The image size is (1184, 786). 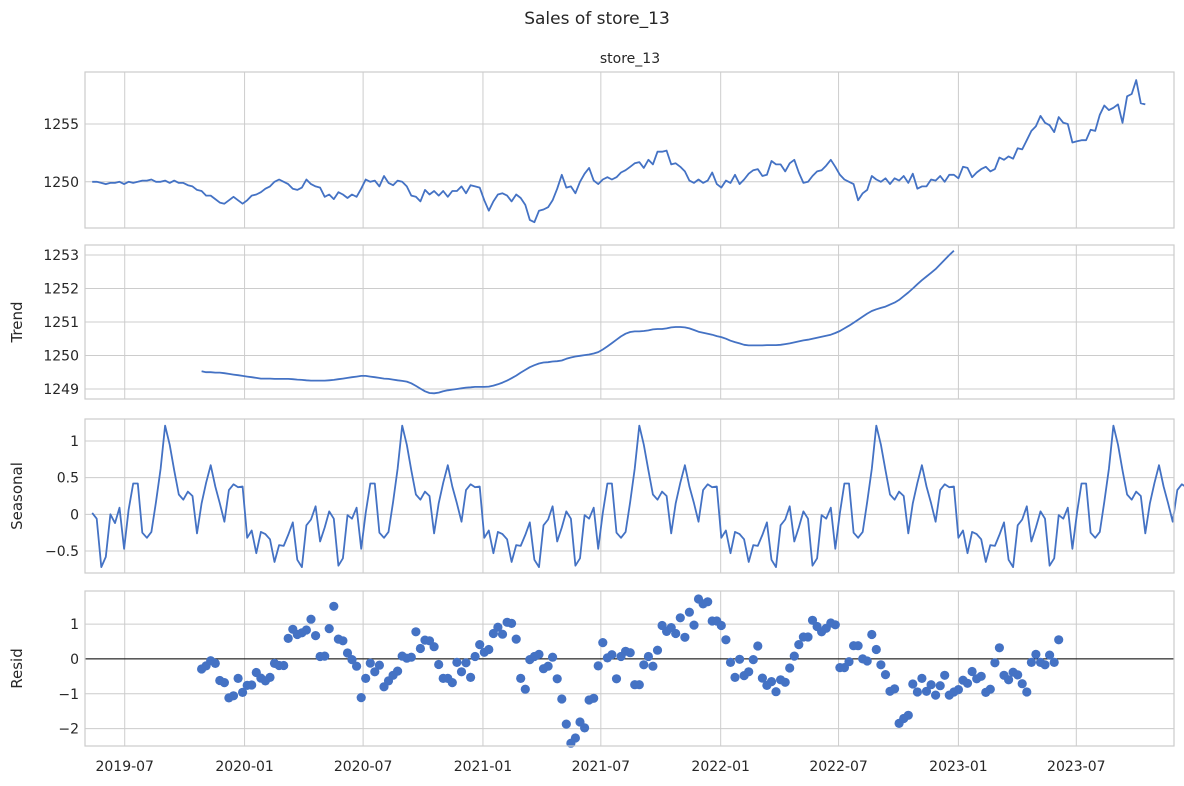 I want to click on trend-line, so click(x=578, y=322).